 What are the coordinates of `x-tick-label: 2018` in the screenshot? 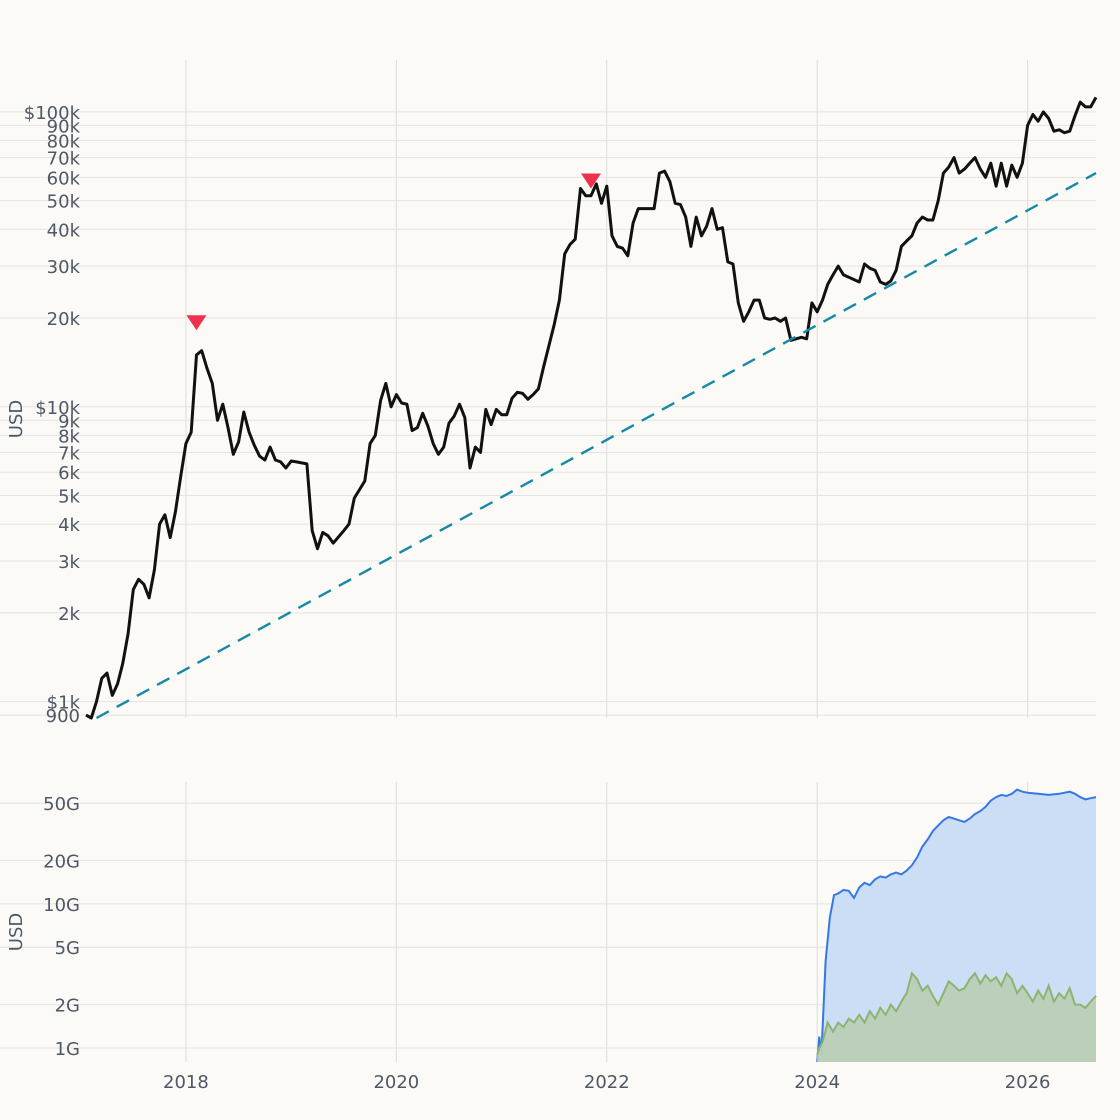 It's located at (186, 1082).